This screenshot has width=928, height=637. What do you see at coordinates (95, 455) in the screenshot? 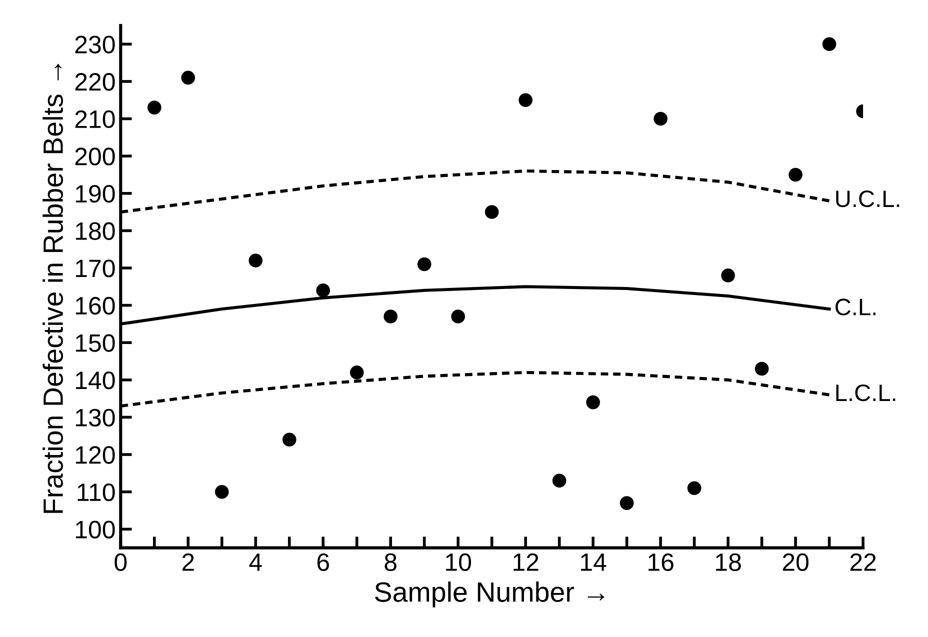
I see `y-tick-label: 120` at bounding box center [95, 455].